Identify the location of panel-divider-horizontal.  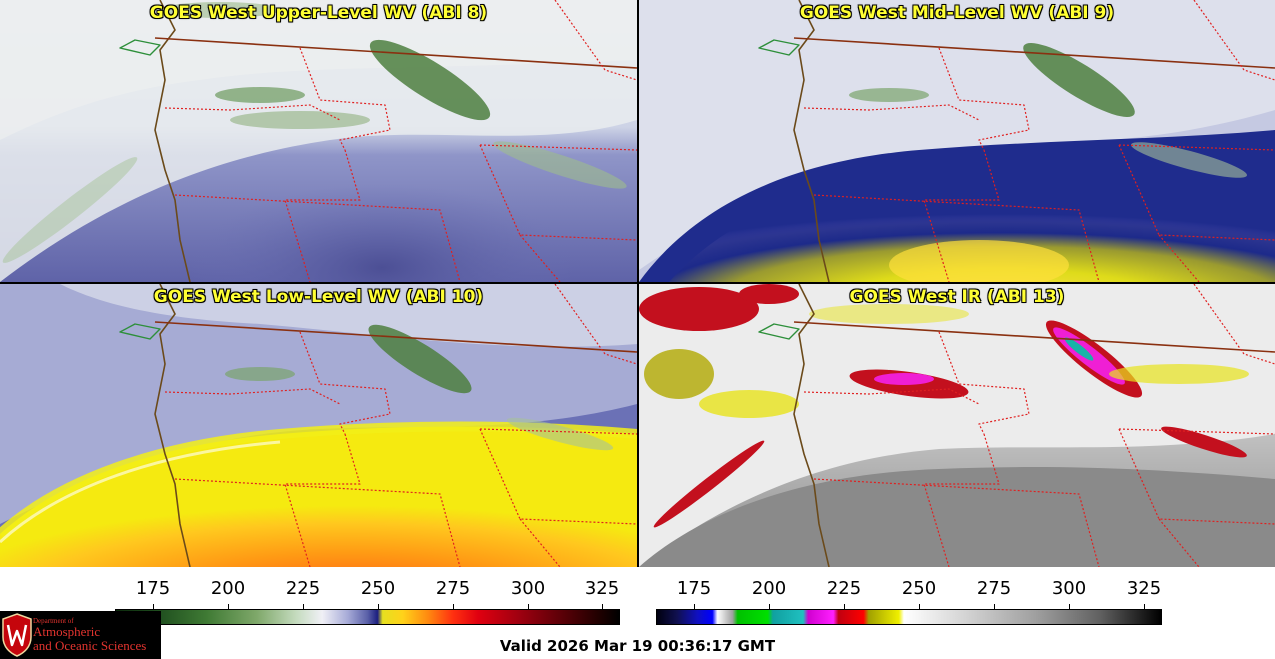
(637, 283).